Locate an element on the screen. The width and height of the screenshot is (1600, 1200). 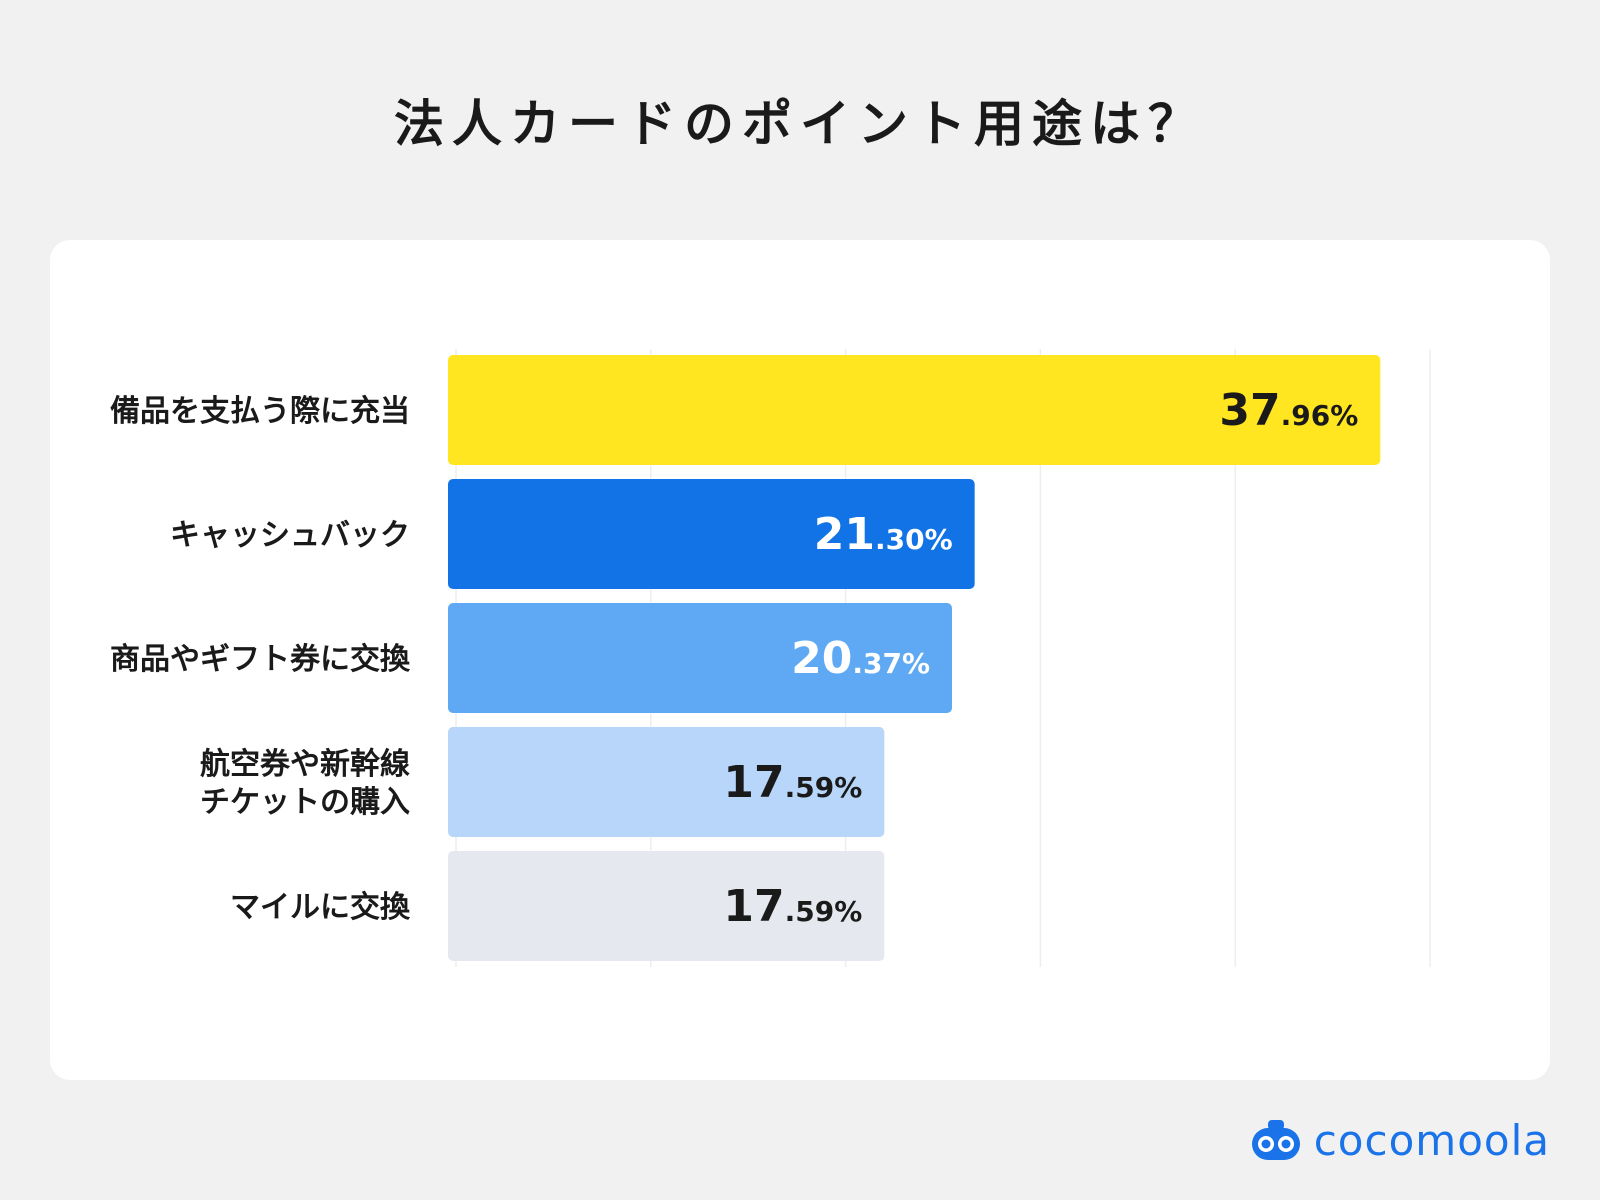
category-label: 航空券や新幹線チケットの購入 is located at coordinates (305, 783).